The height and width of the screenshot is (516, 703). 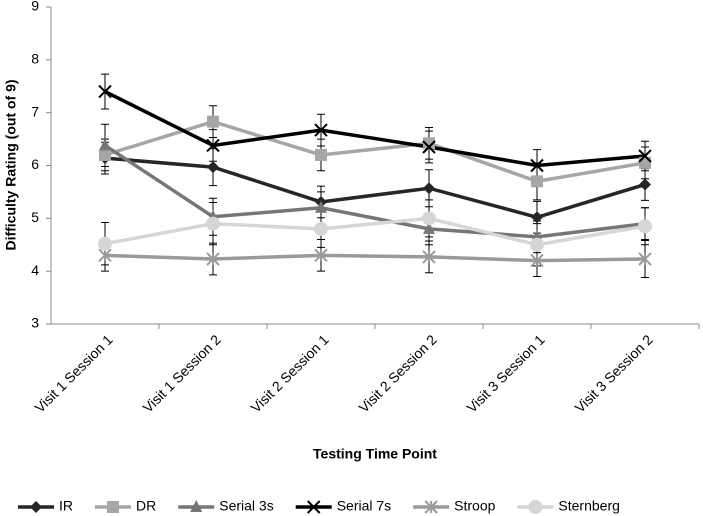 What do you see at coordinates (35, 164) in the screenshot?
I see `y-tick-label: 6` at bounding box center [35, 164].